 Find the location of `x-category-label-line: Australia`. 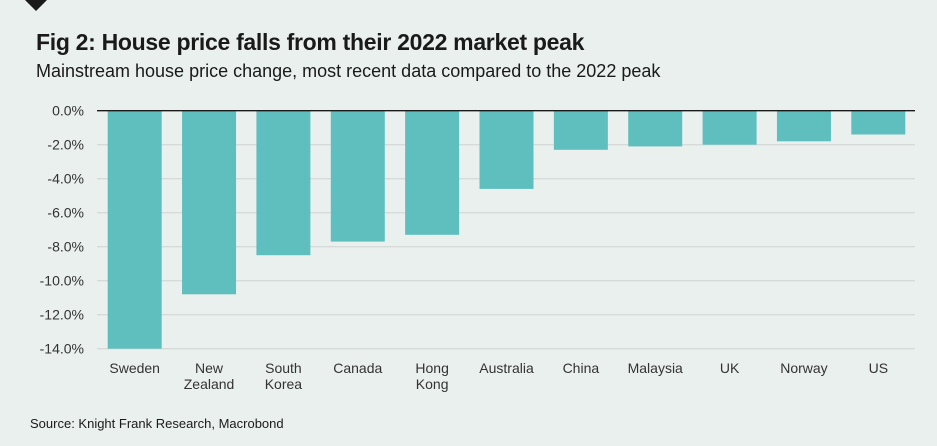

x-category-label-line: Australia is located at coordinates (506, 368).